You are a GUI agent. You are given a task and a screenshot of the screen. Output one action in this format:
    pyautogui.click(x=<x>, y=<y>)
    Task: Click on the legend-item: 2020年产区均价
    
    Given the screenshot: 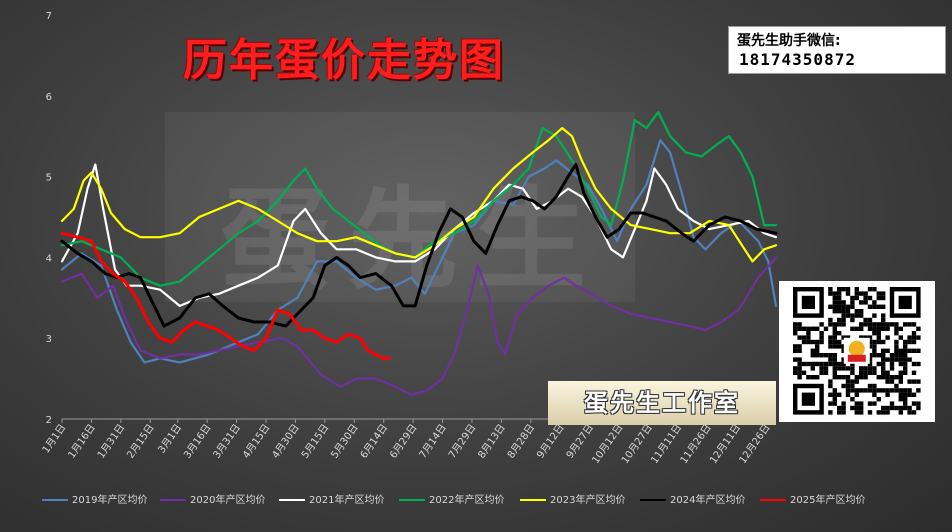 What is the action you would take?
    pyautogui.click(x=212, y=501)
    